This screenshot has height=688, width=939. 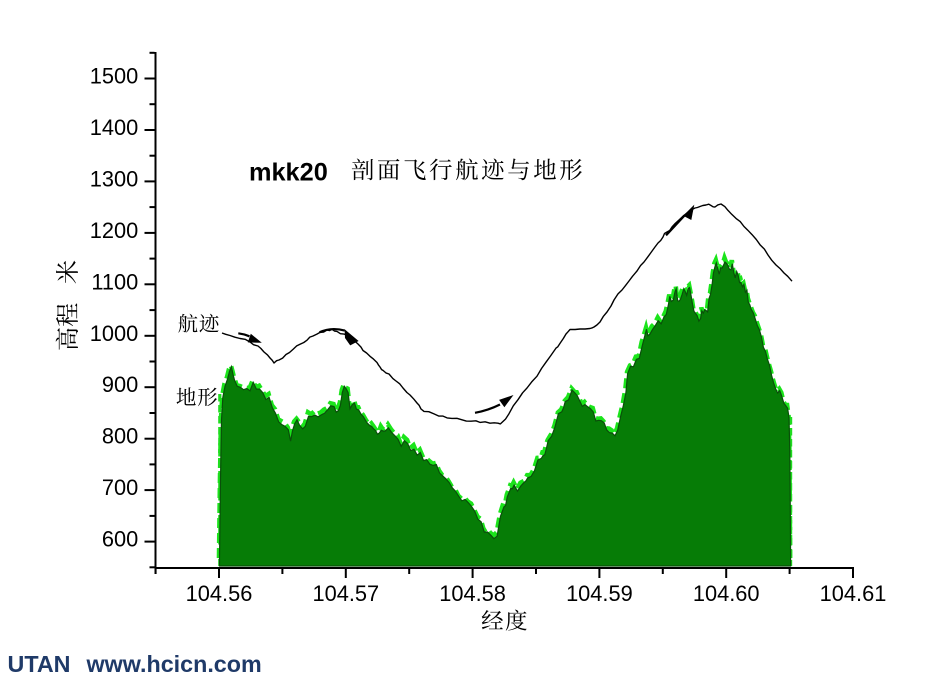 I want to click on svg-text: 104.60, so click(x=726, y=593).